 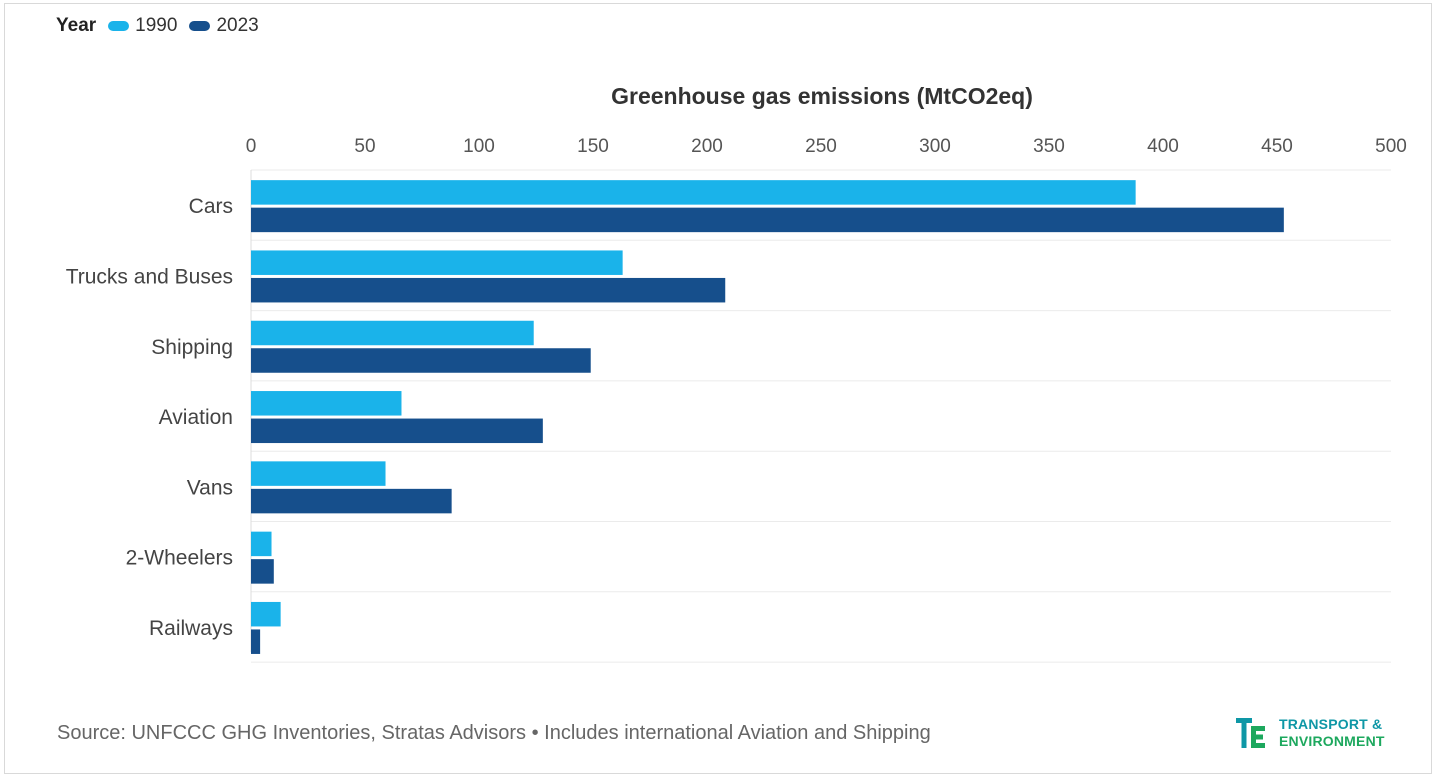 What do you see at coordinates (1391, 146) in the screenshot?
I see `x-tick-label: 500` at bounding box center [1391, 146].